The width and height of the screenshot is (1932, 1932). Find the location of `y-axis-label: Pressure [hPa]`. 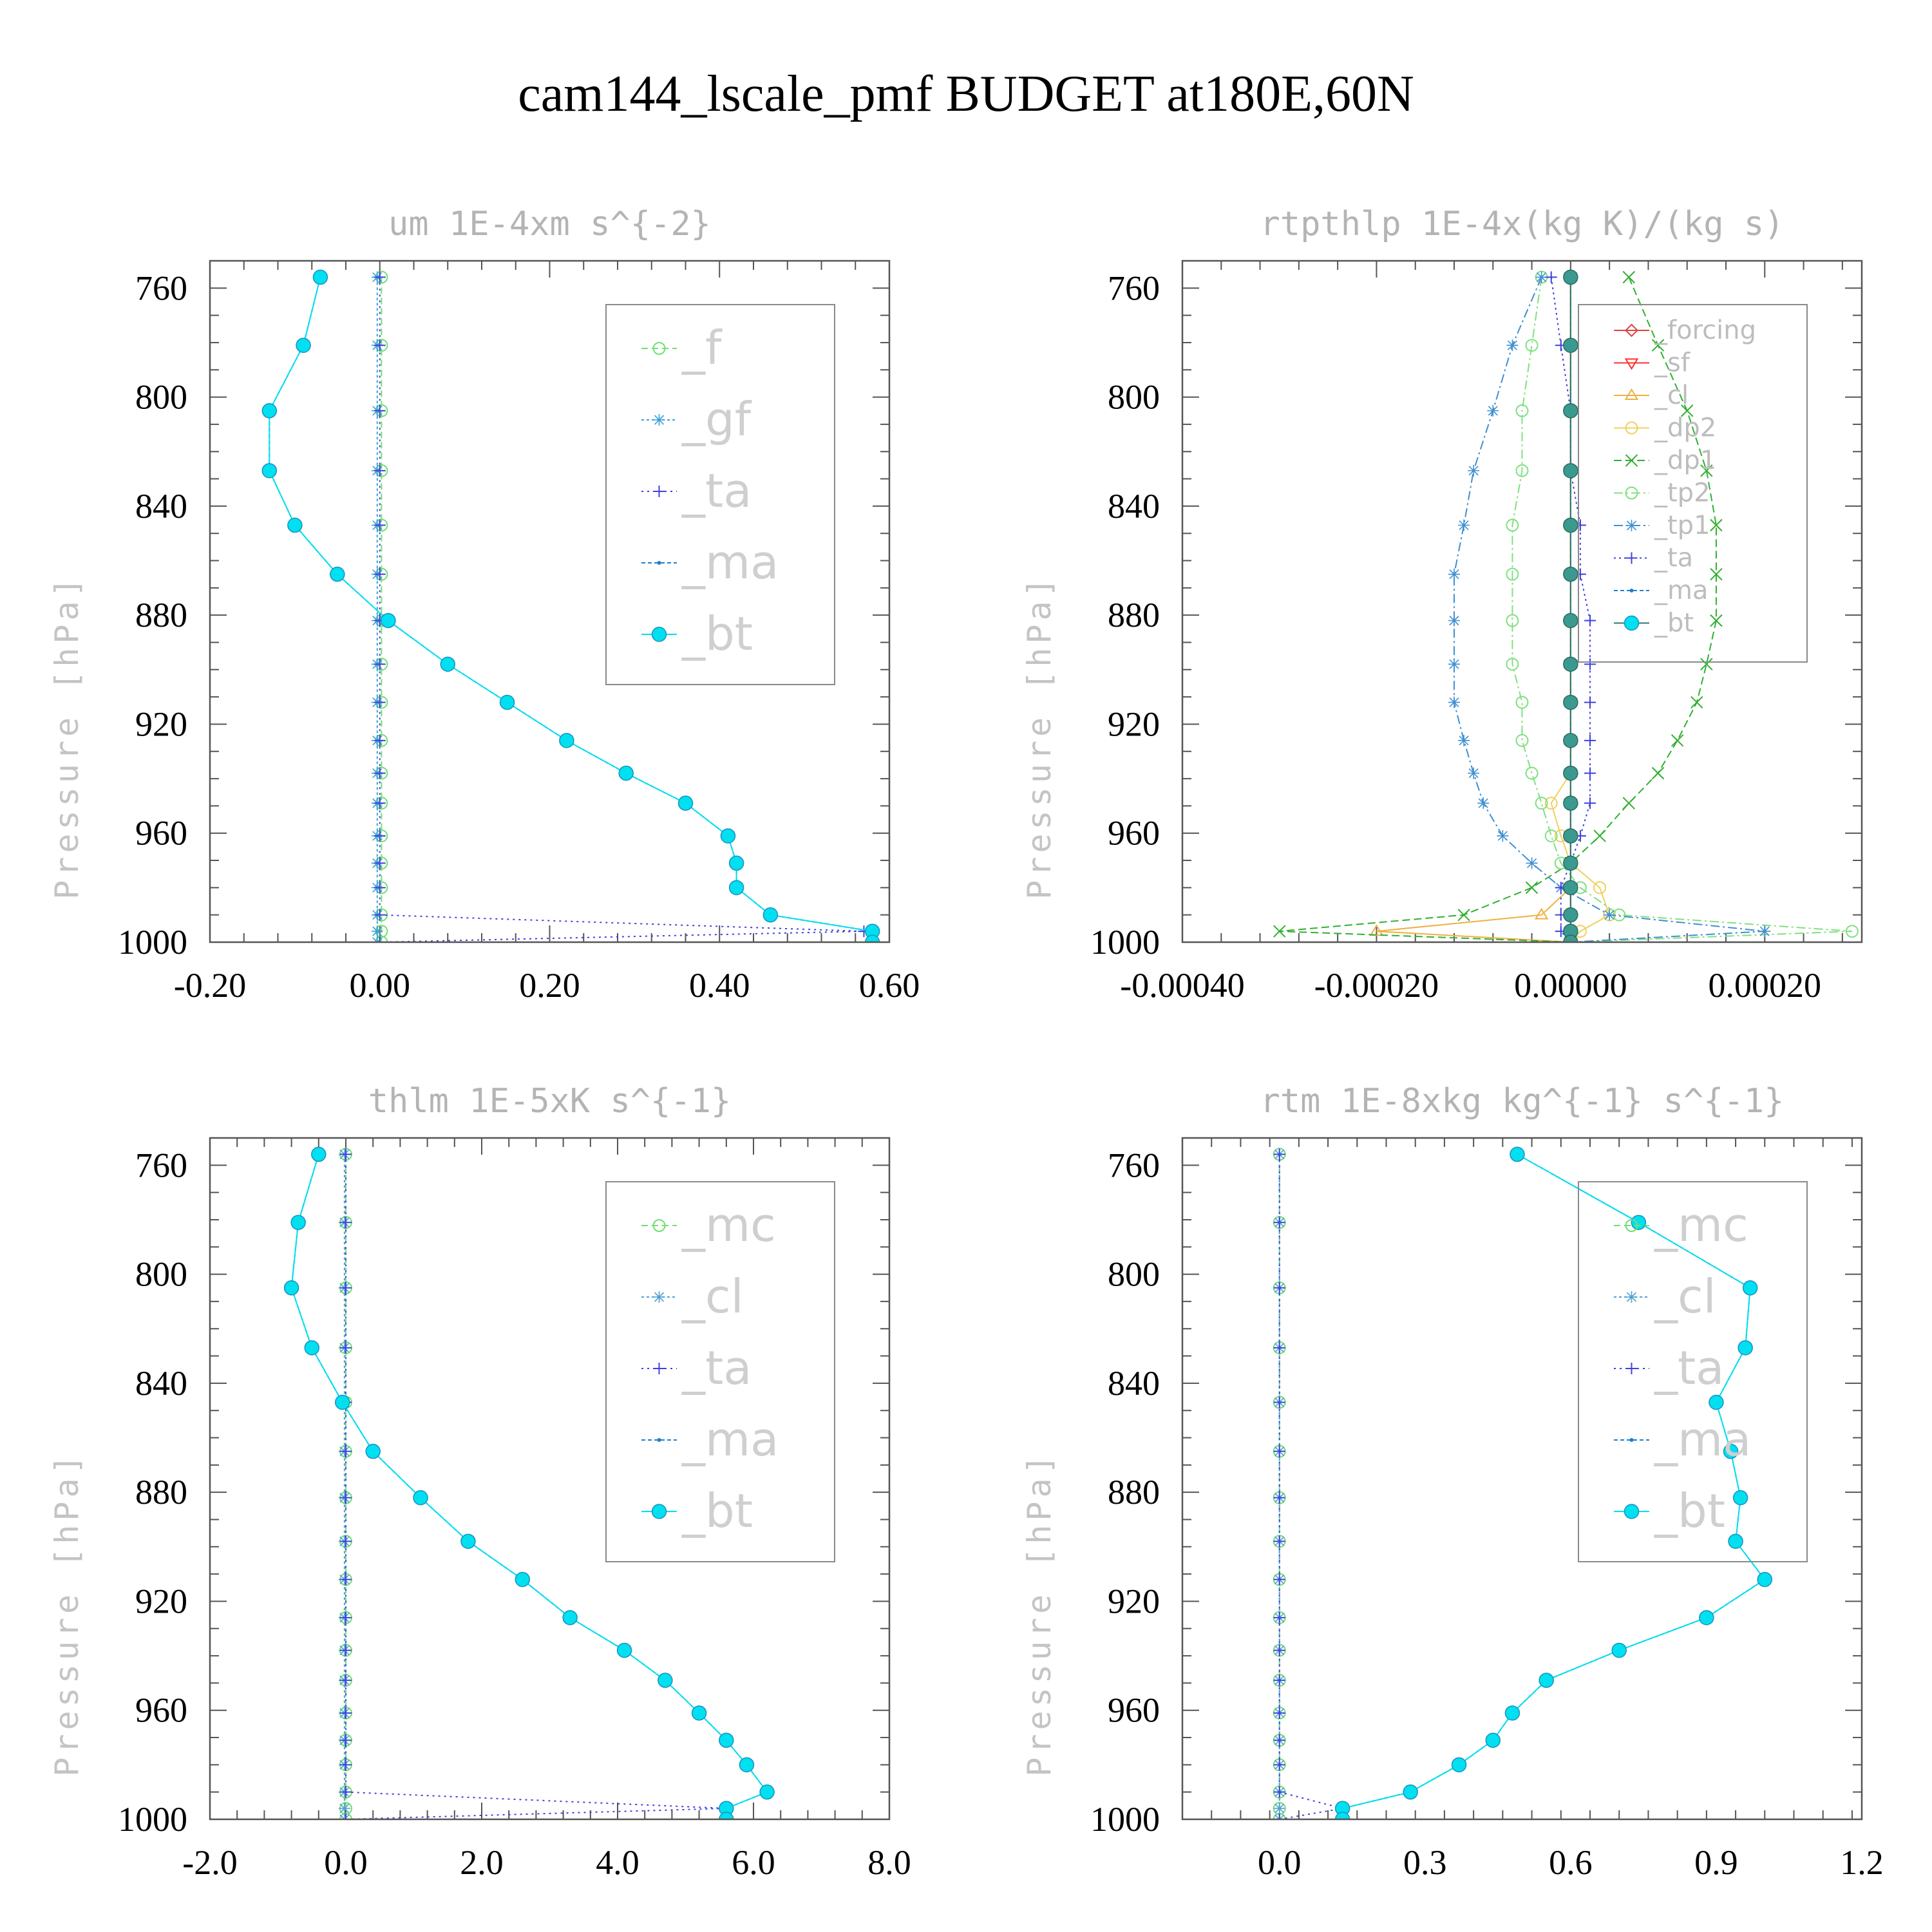

y-axis-label: Pressure [hPa] is located at coordinates (1039, 1613).